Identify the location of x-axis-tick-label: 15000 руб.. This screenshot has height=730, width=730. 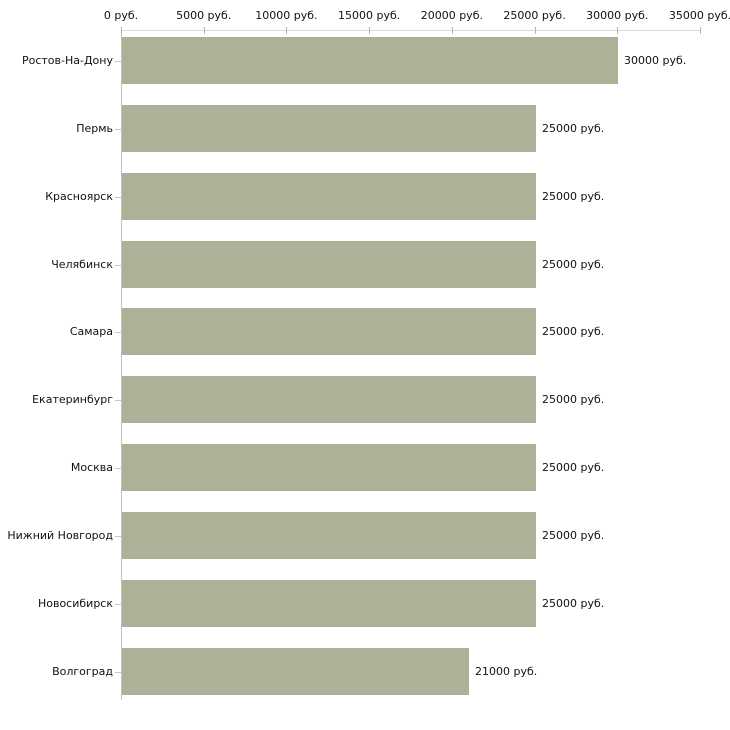
(369, 15).